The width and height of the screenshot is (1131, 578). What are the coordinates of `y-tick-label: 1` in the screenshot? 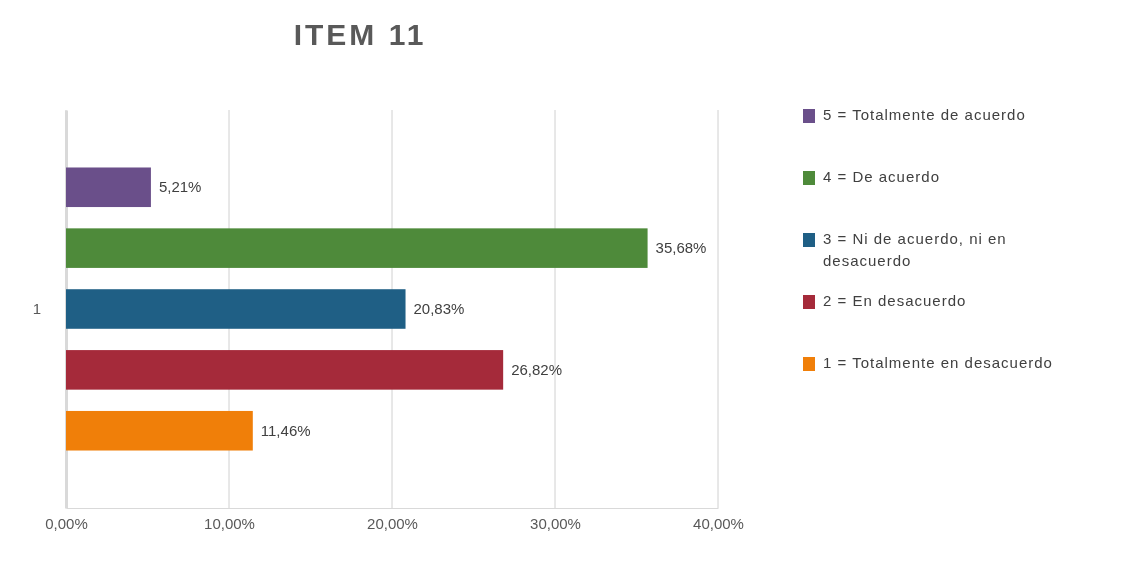 It's located at (36, 308).